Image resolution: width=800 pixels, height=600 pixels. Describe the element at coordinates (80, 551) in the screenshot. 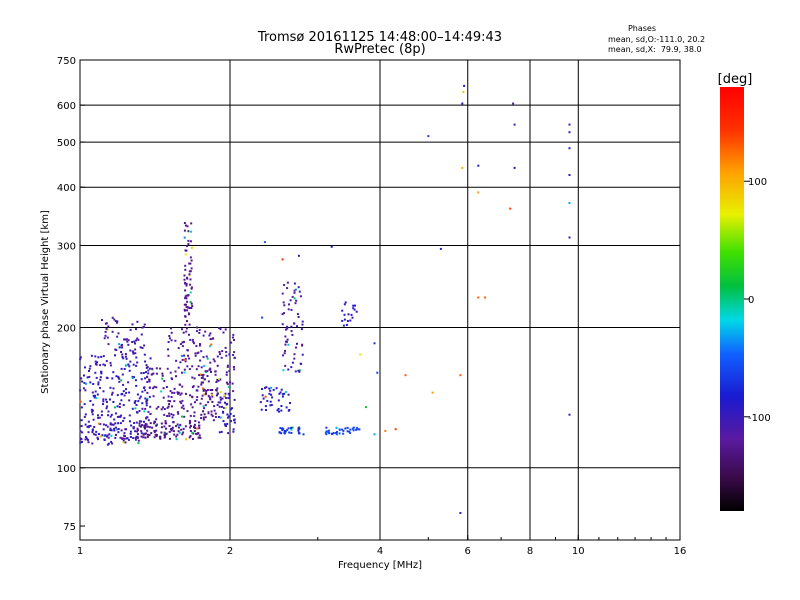

I see `x-tick-label: 1` at that location.